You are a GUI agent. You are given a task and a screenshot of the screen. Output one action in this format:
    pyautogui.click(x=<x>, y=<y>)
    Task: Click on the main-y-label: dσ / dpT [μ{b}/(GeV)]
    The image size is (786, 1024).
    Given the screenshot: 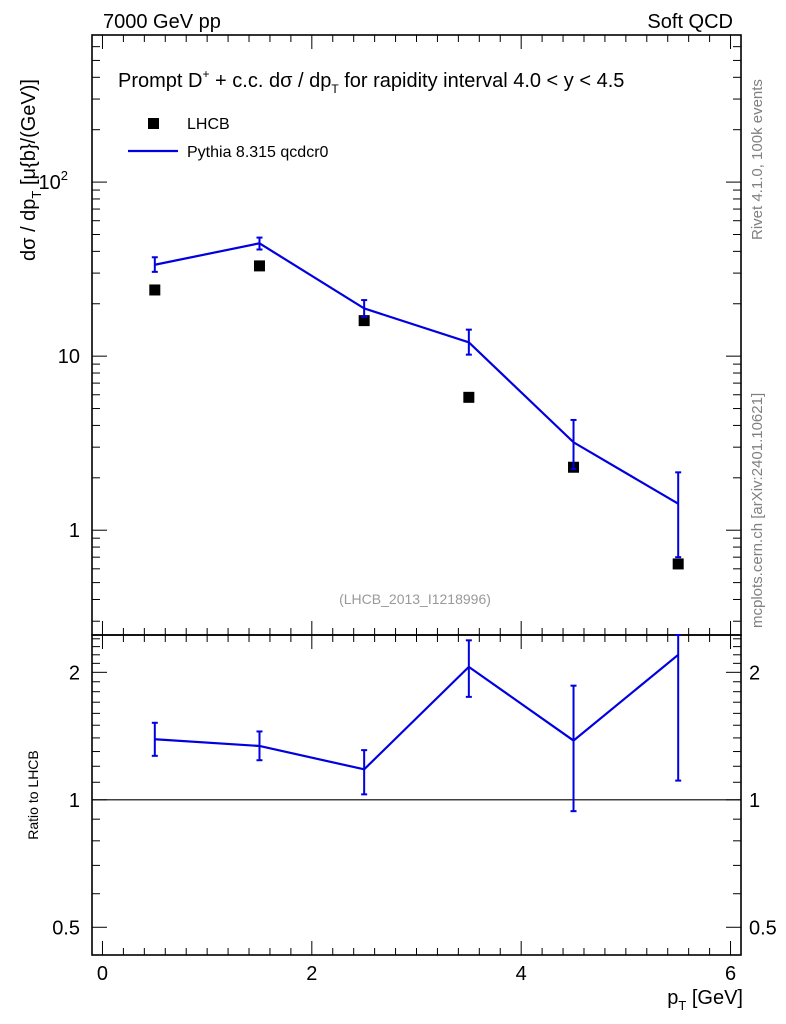 What is the action you would take?
    pyautogui.click(x=31, y=170)
    